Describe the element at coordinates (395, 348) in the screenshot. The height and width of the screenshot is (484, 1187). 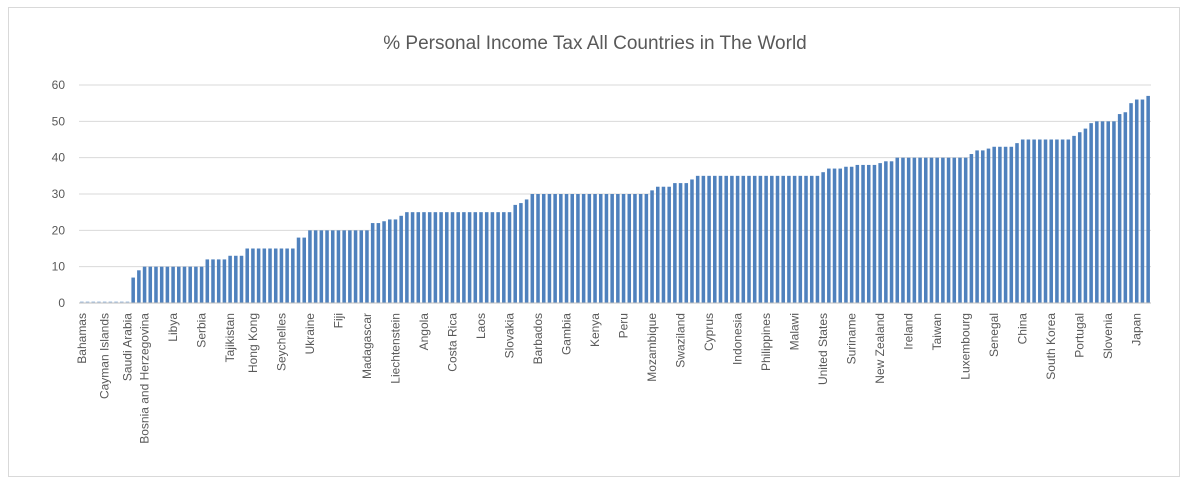
I see `x-tick-label: Liechtenstein` at that location.